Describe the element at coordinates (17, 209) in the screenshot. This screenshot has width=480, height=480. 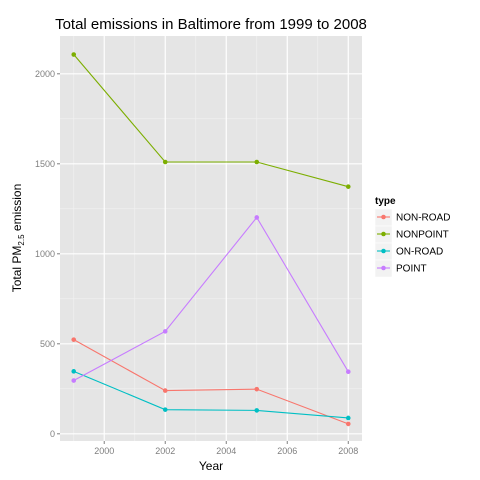
I see `y-axis-title-suffix: emission` at that location.